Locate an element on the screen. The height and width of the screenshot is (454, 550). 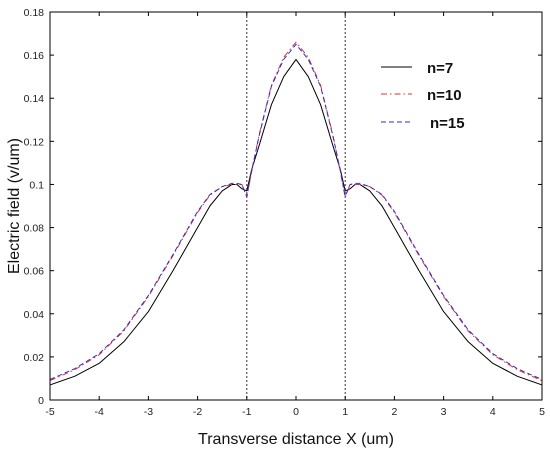
y-tick-label: 0.1 is located at coordinates (36, 185).